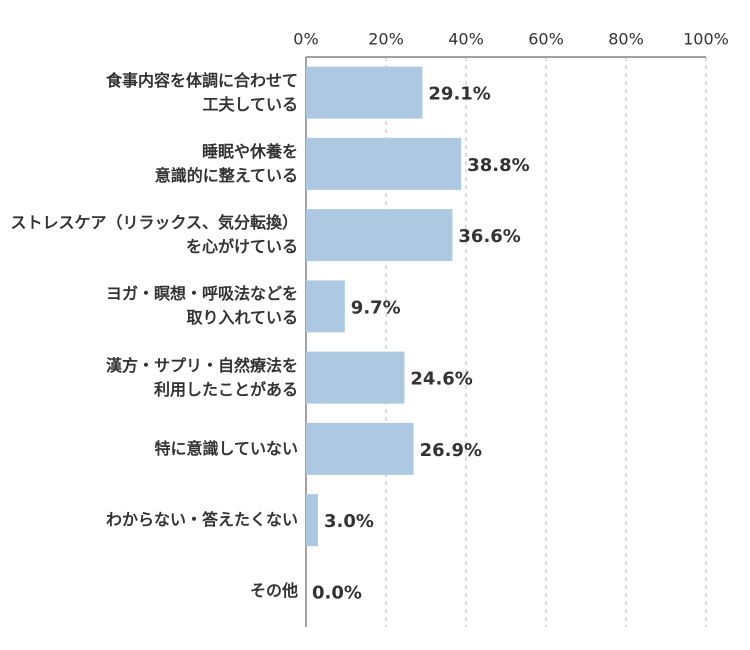 The width and height of the screenshot is (750, 650). What do you see at coordinates (489, 236) in the screenshot?
I see `value-label: 36.6%` at bounding box center [489, 236].